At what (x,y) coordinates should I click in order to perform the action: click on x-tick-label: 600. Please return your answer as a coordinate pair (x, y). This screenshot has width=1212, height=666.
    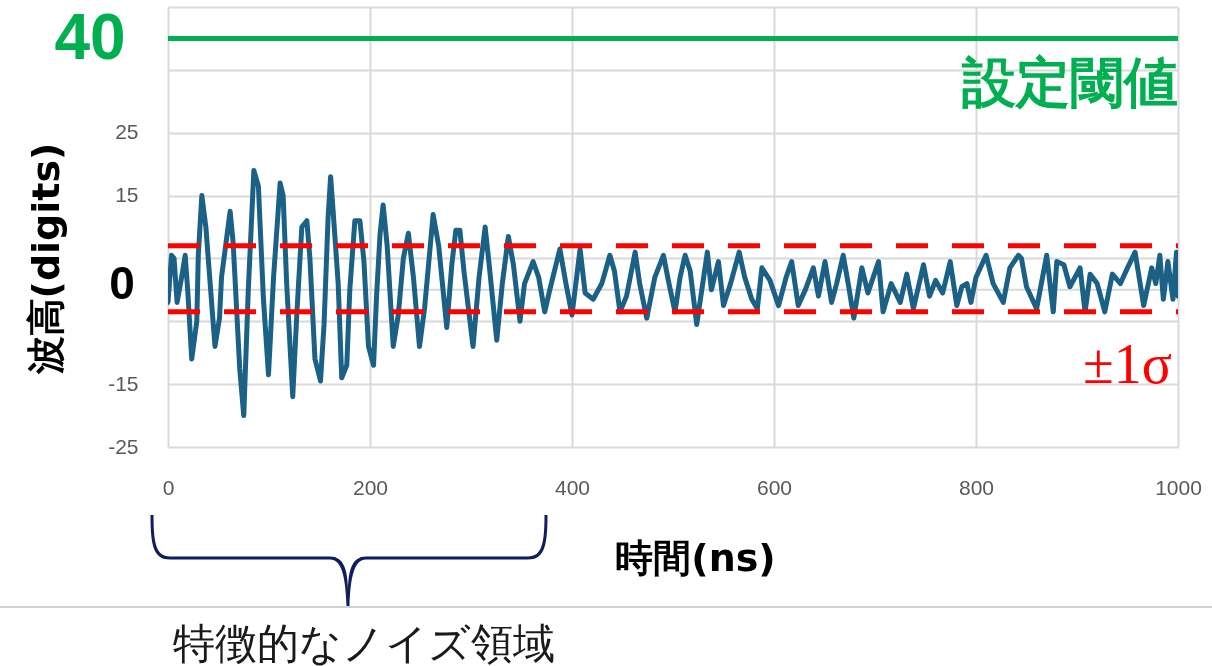
    Looking at the image, I should click on (774, 487).